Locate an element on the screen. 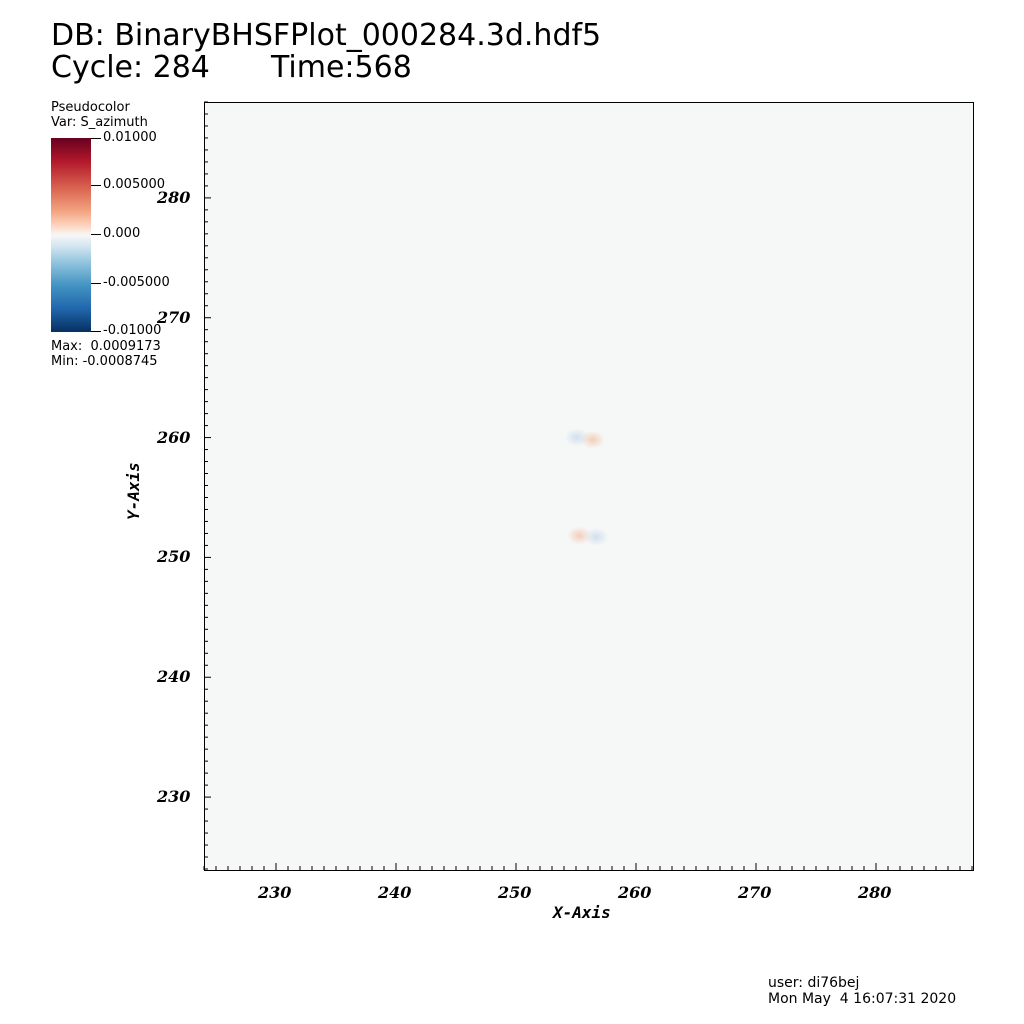  y-tick-label: 270 is located at coordinates (174, 317).